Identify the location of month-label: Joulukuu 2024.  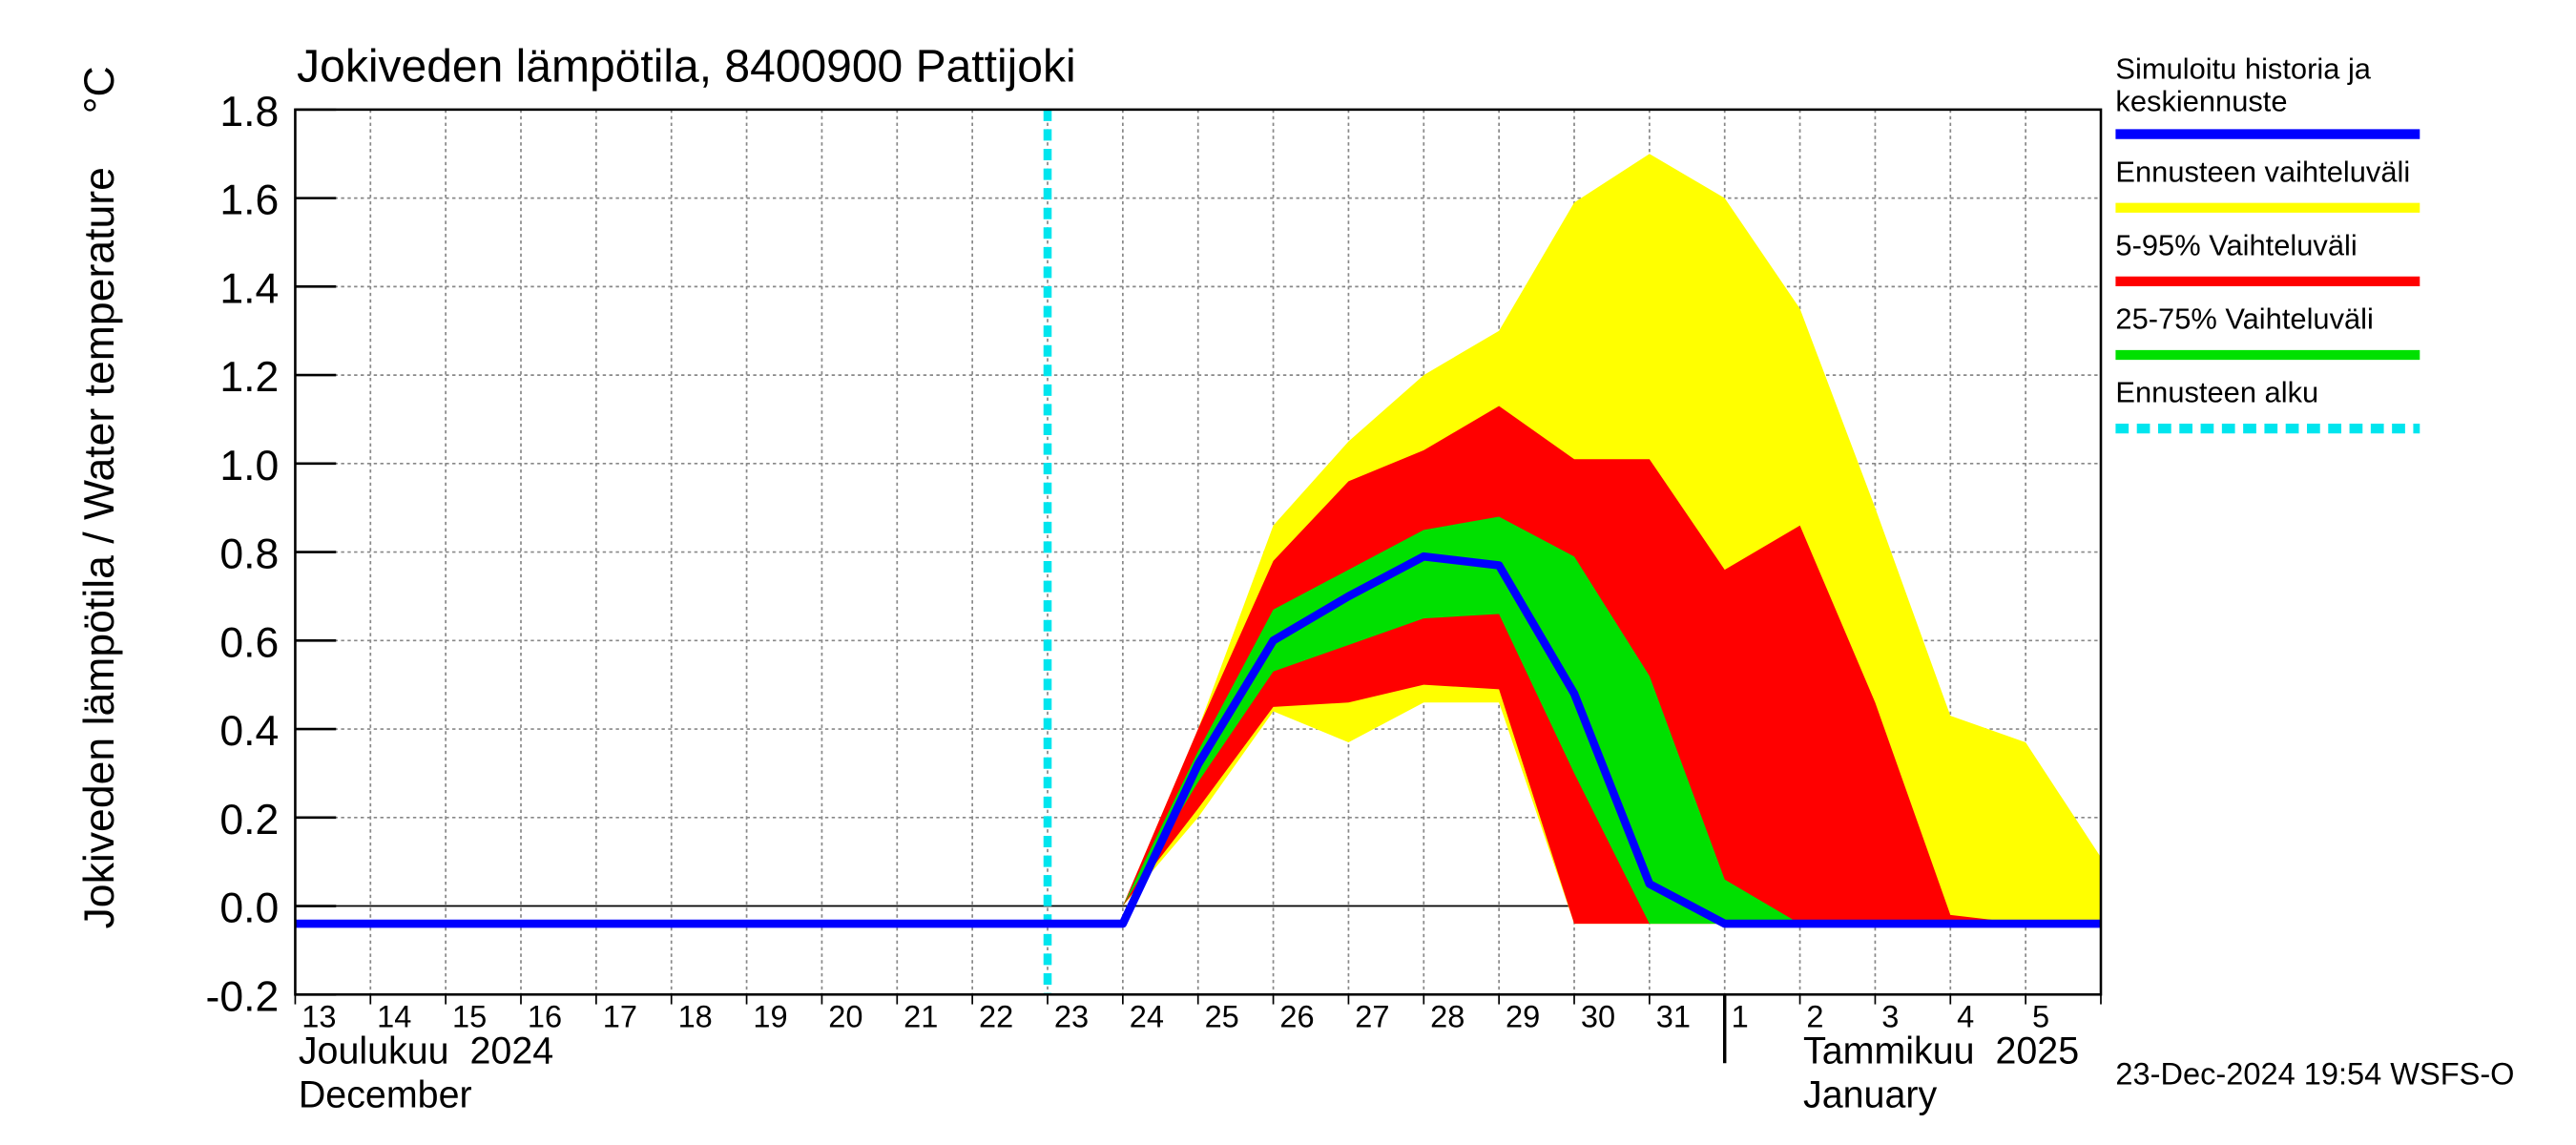
(426, 1051).